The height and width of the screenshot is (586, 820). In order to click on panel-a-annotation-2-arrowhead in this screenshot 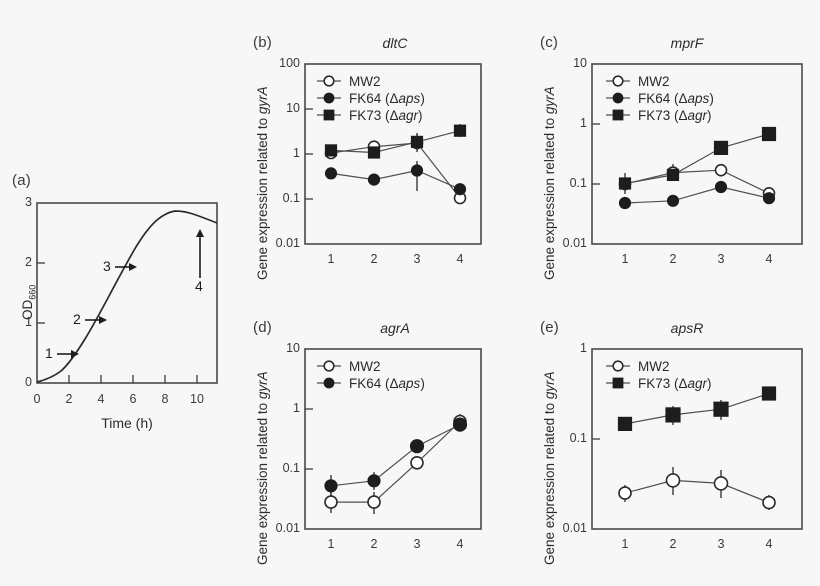, I will do `click(103, 320)`.